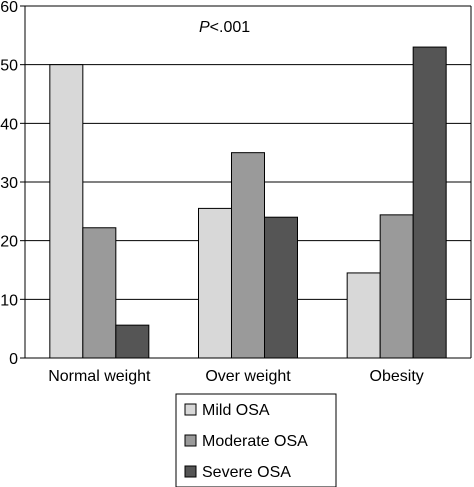 Image resolution: width=474 pixels, height=487 pixels. What do you see at coordinates (190, 440) in the screenshot?
I see `legend-swatch-moderate-osa` at bounding box center [190, 440].